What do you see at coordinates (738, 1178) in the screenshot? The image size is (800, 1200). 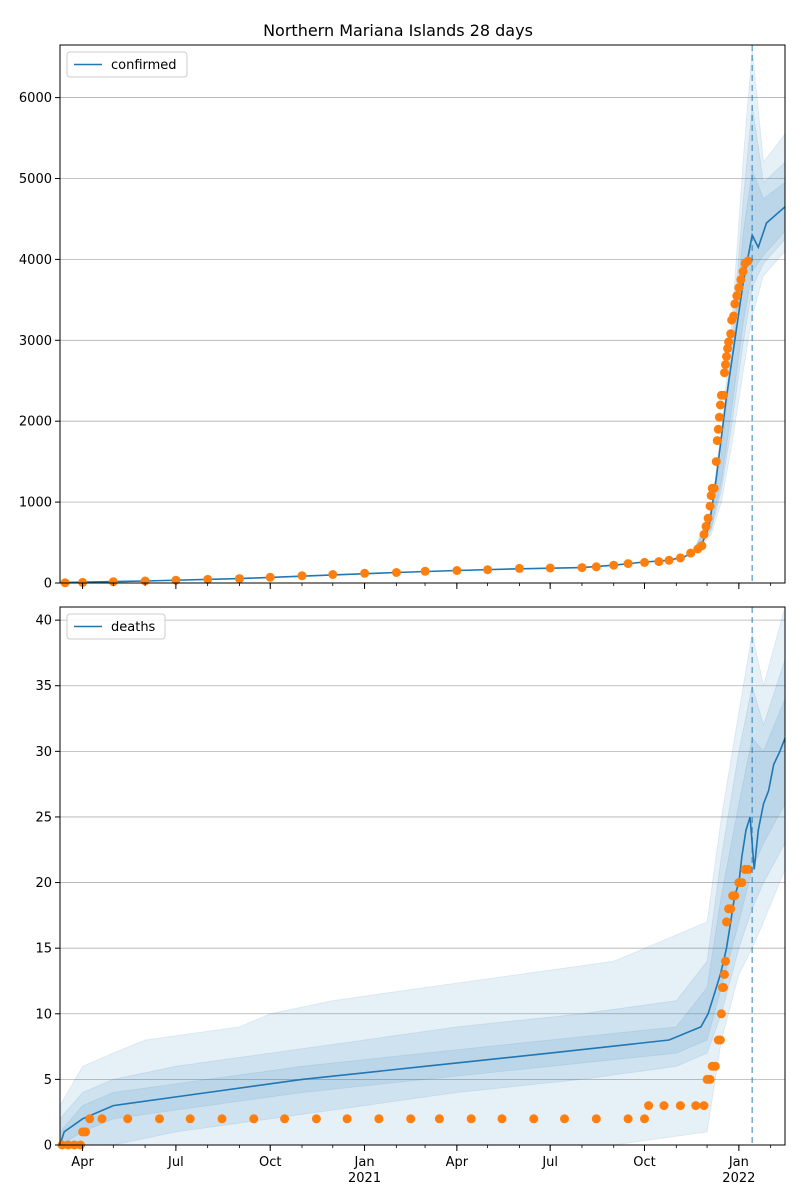 I see `x-year-label: 2022` at bounding box center [738, 1178].